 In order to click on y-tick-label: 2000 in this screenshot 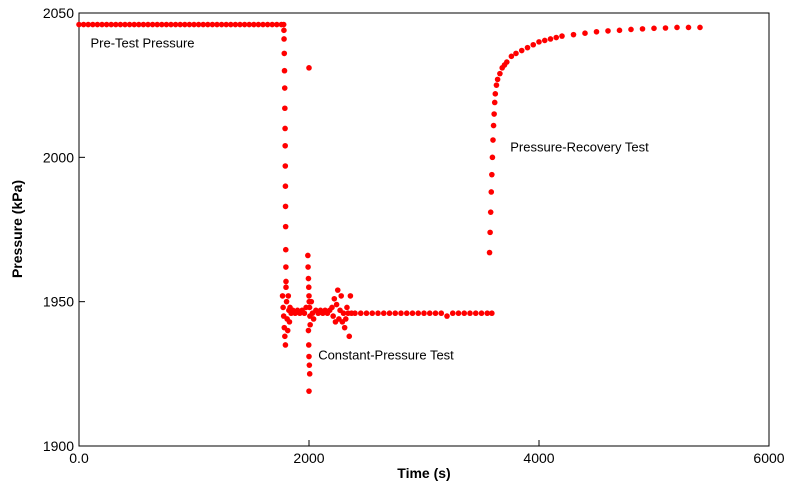, I will do `click(58, 157)`.